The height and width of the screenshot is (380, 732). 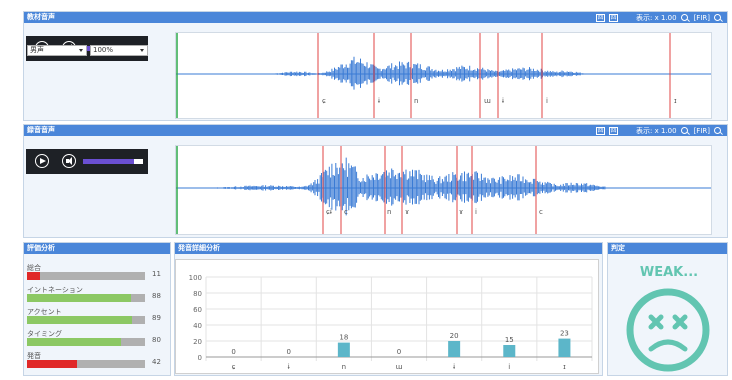 What do you see at coordinates (197, 310) in the screenshot?
I see `y-tick-label: 60` at bounding box center [197, 310].